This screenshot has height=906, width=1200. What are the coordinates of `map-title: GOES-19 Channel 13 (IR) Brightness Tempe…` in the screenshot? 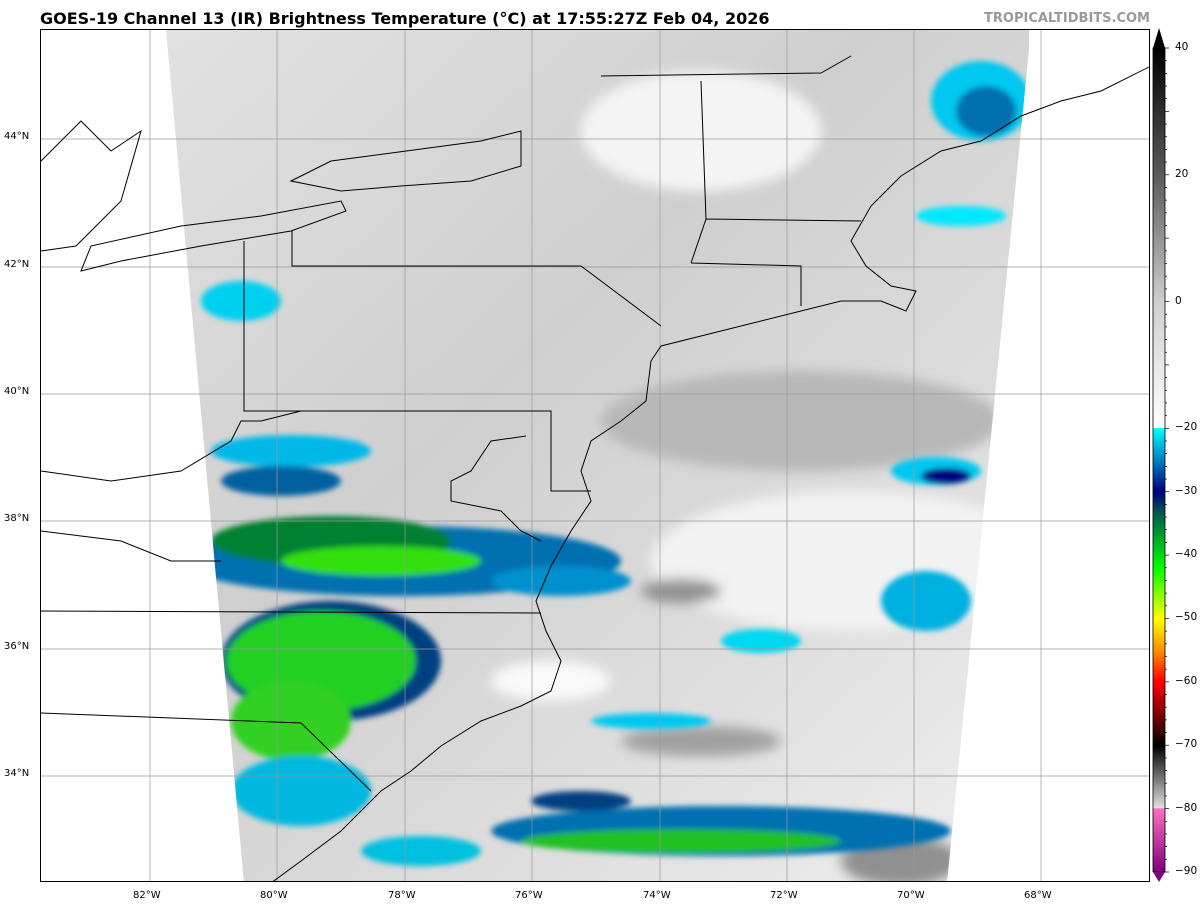 It's located at (405, 18).